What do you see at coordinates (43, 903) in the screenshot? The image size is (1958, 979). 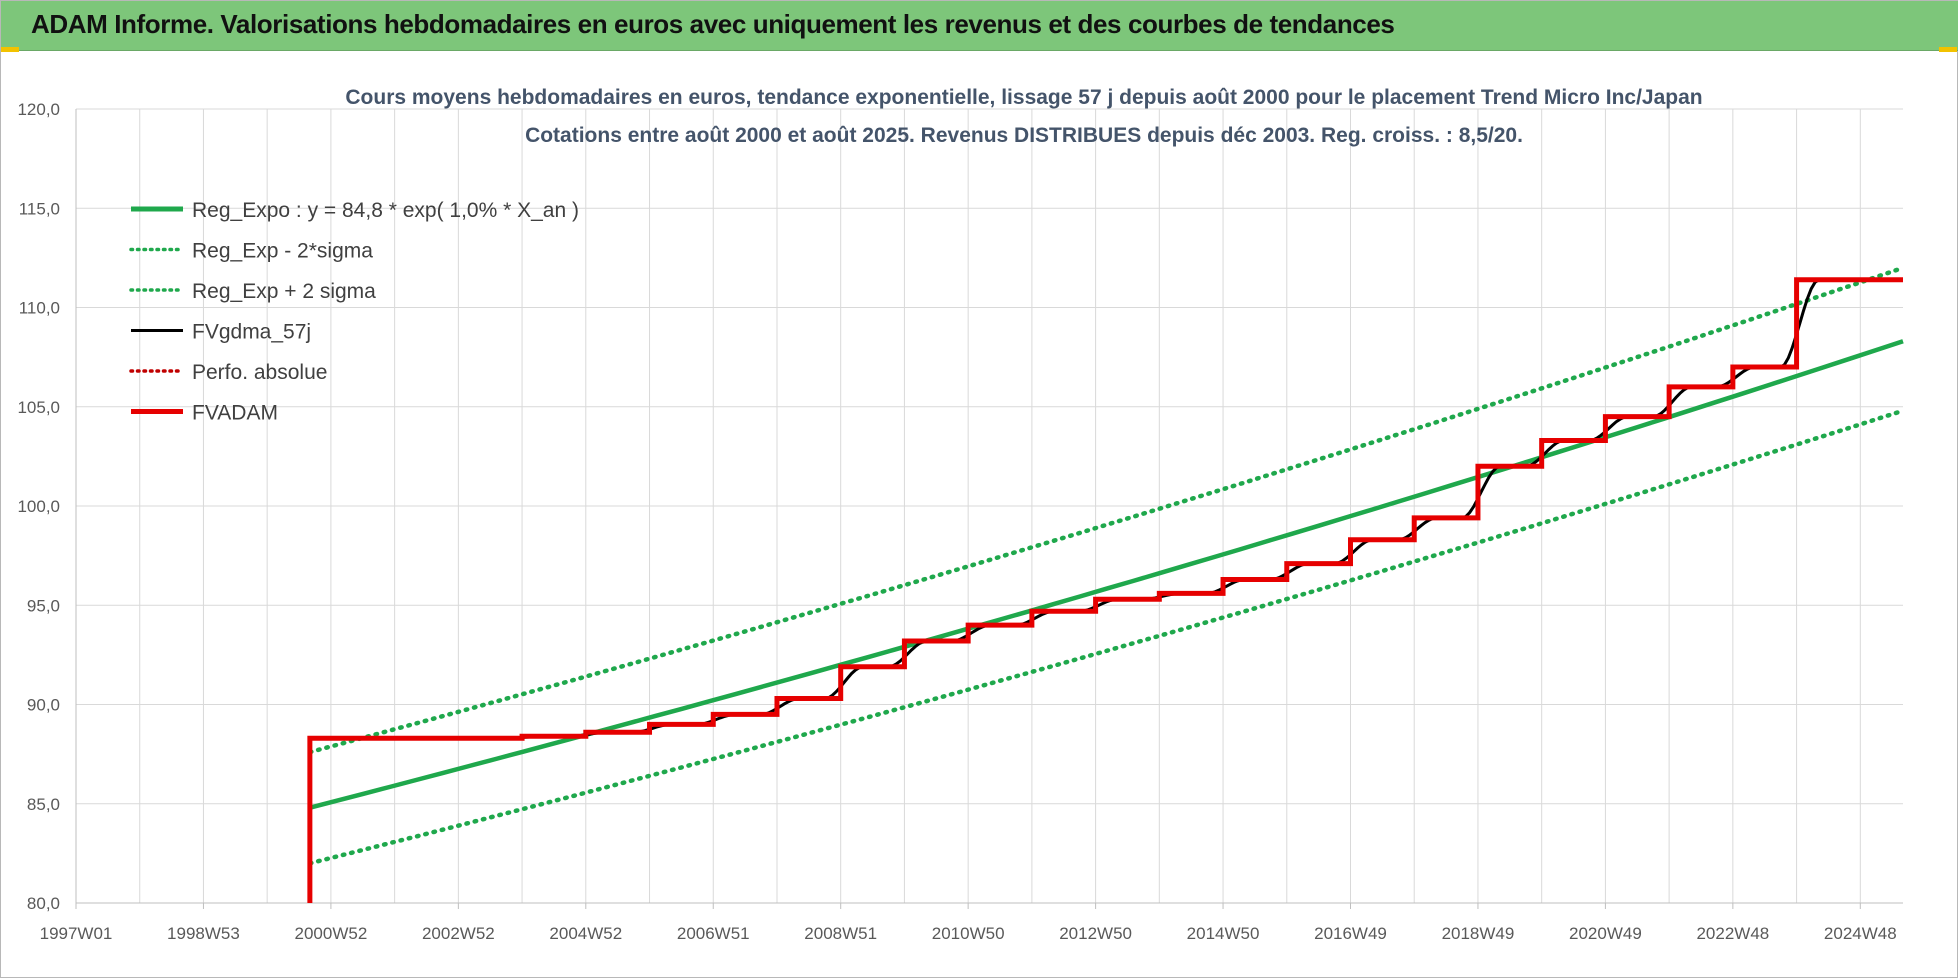 I see `y-tick-label: 80,0` at bounding box center [43, 903].